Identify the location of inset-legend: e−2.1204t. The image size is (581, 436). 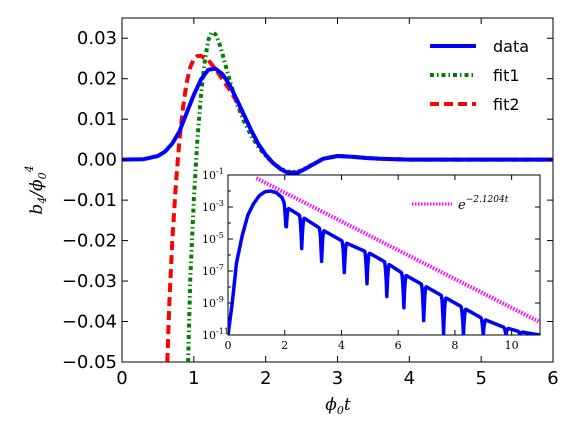
(460, 204).